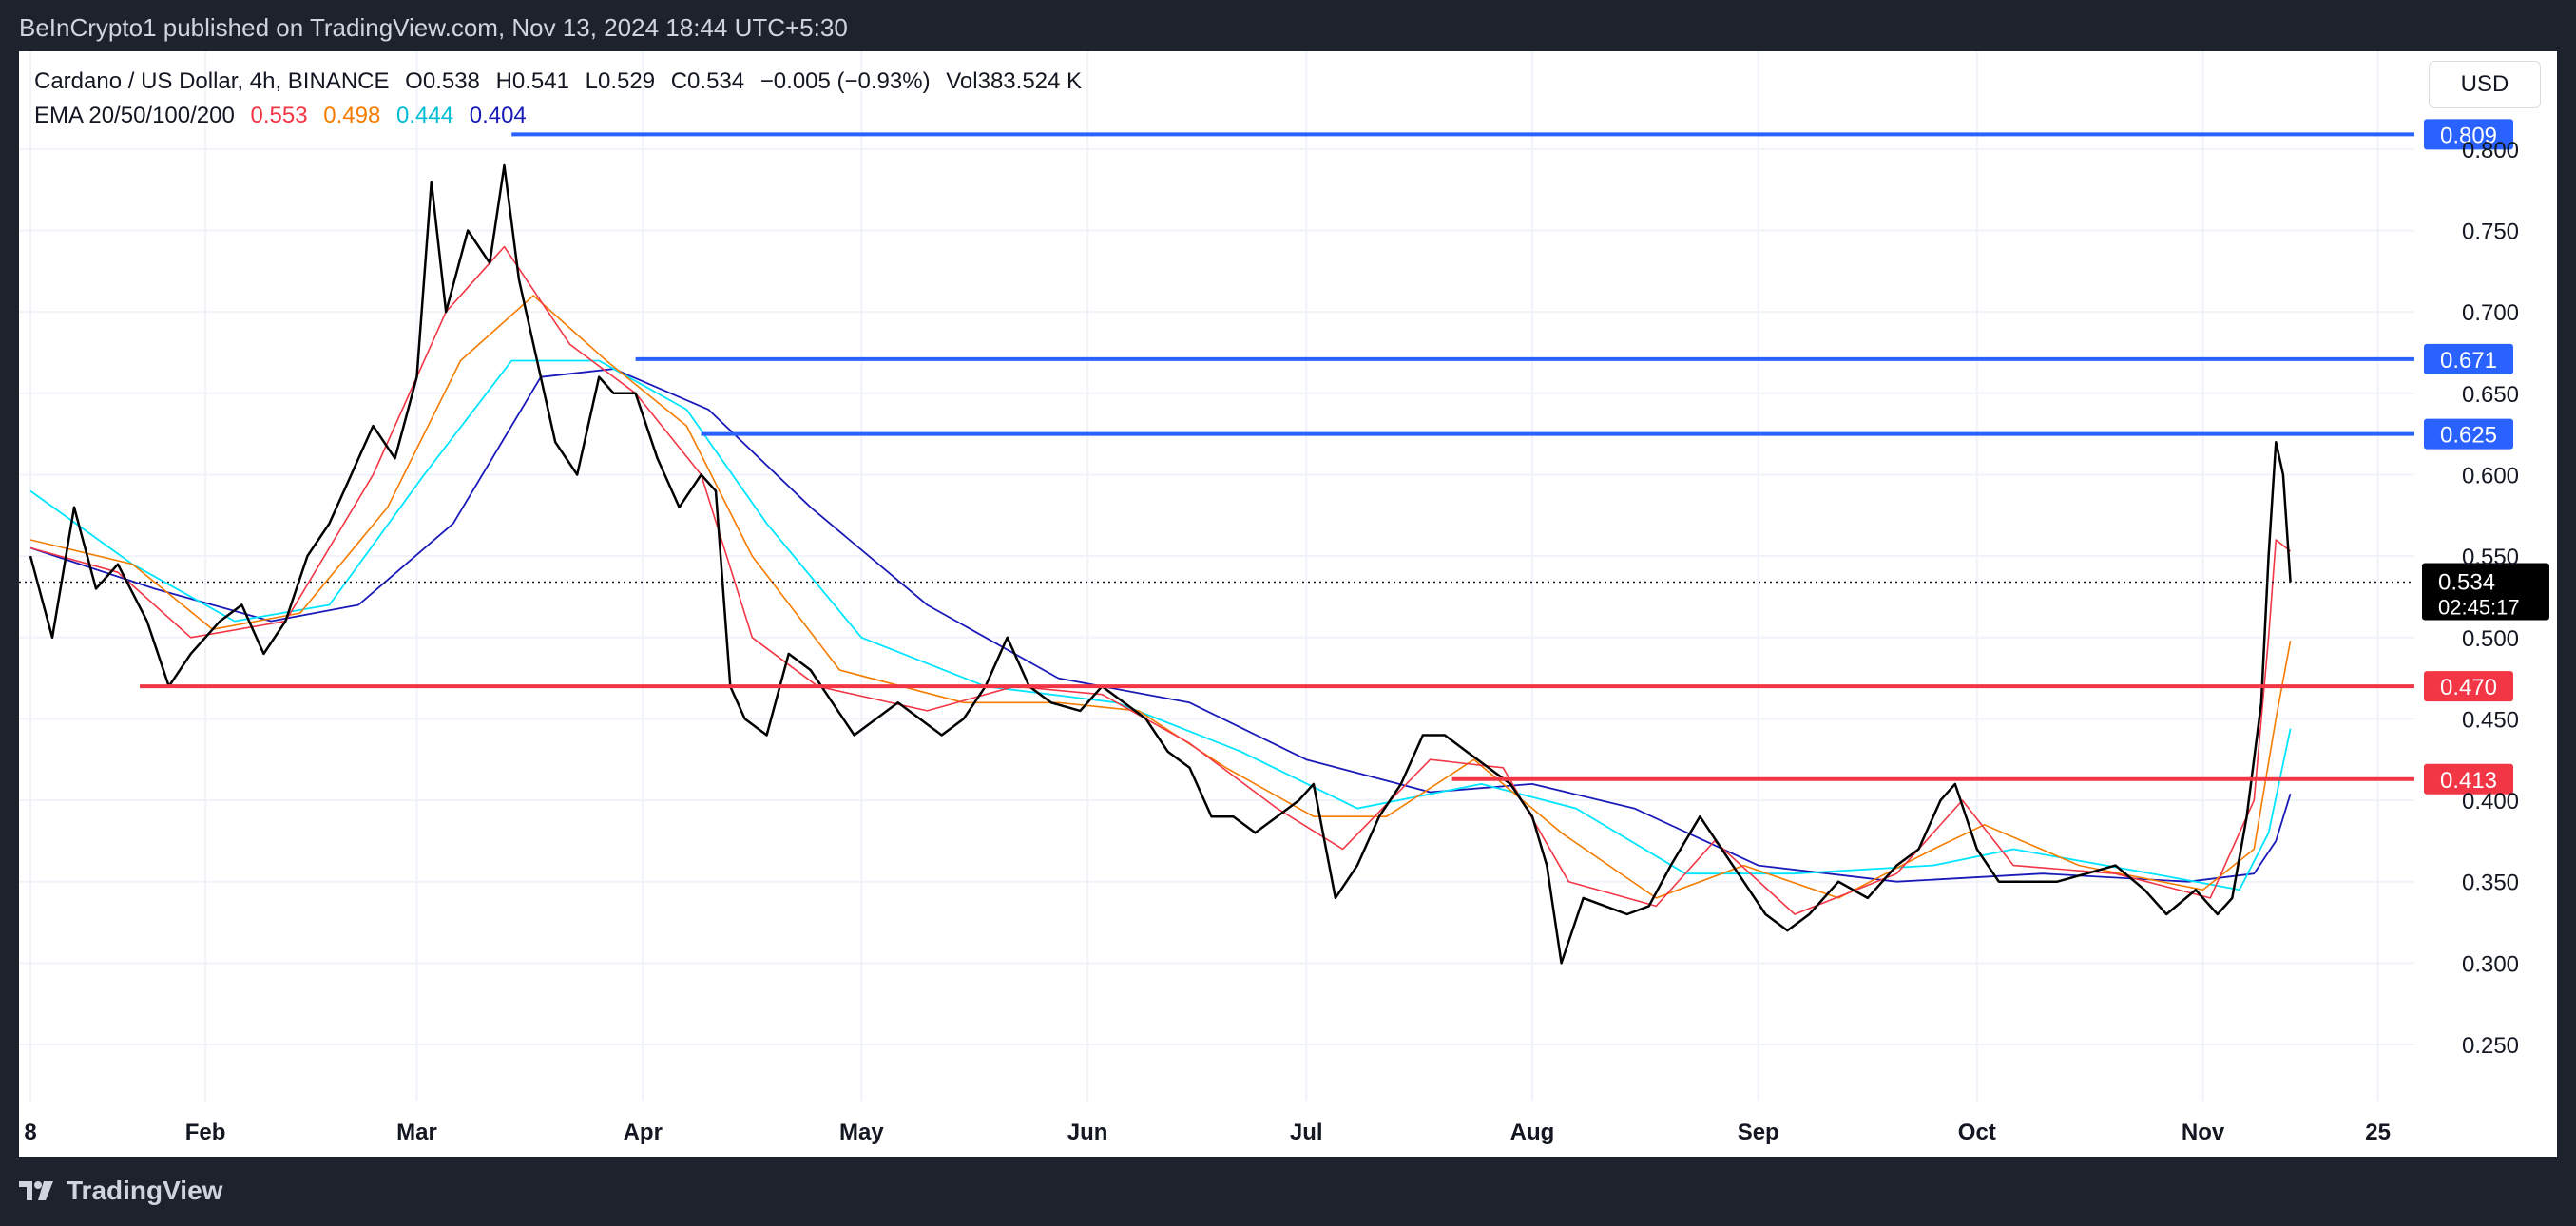  Describe the element at coordinates (352, 116) in the screenshot. I see `ema50-value: 0.498` at that location.